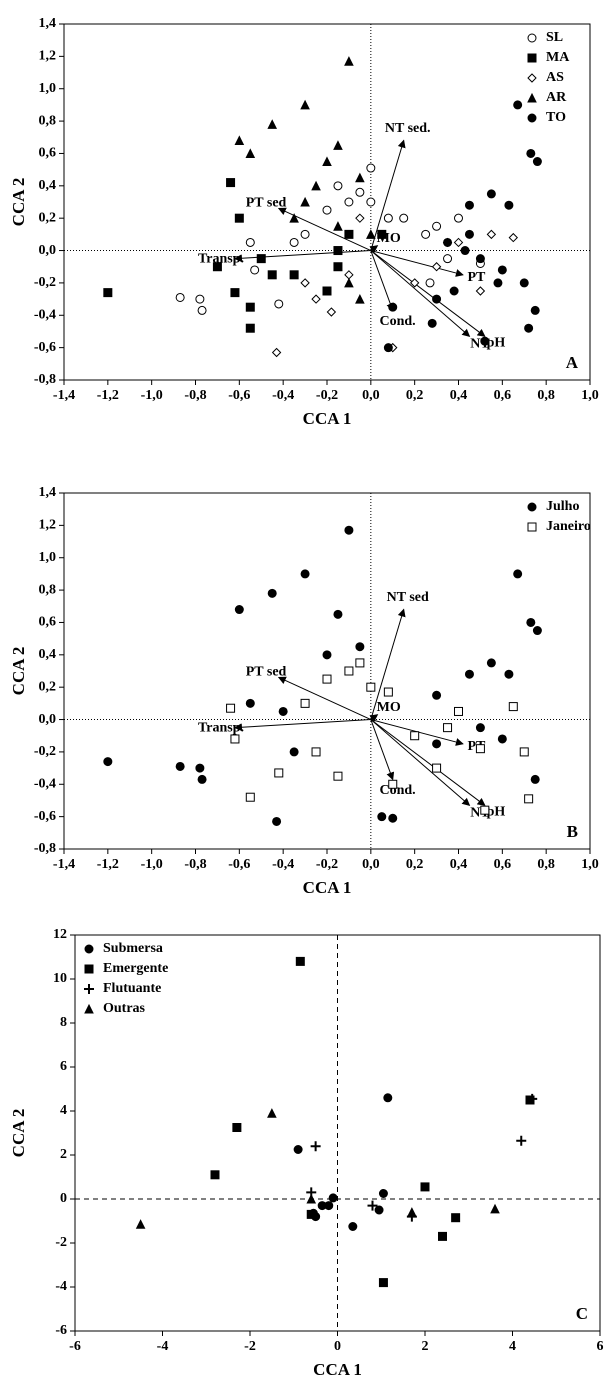 This screenshot has width=604, height=1383. I want to click on x-tick-label: -0,4, so click(283, 864).